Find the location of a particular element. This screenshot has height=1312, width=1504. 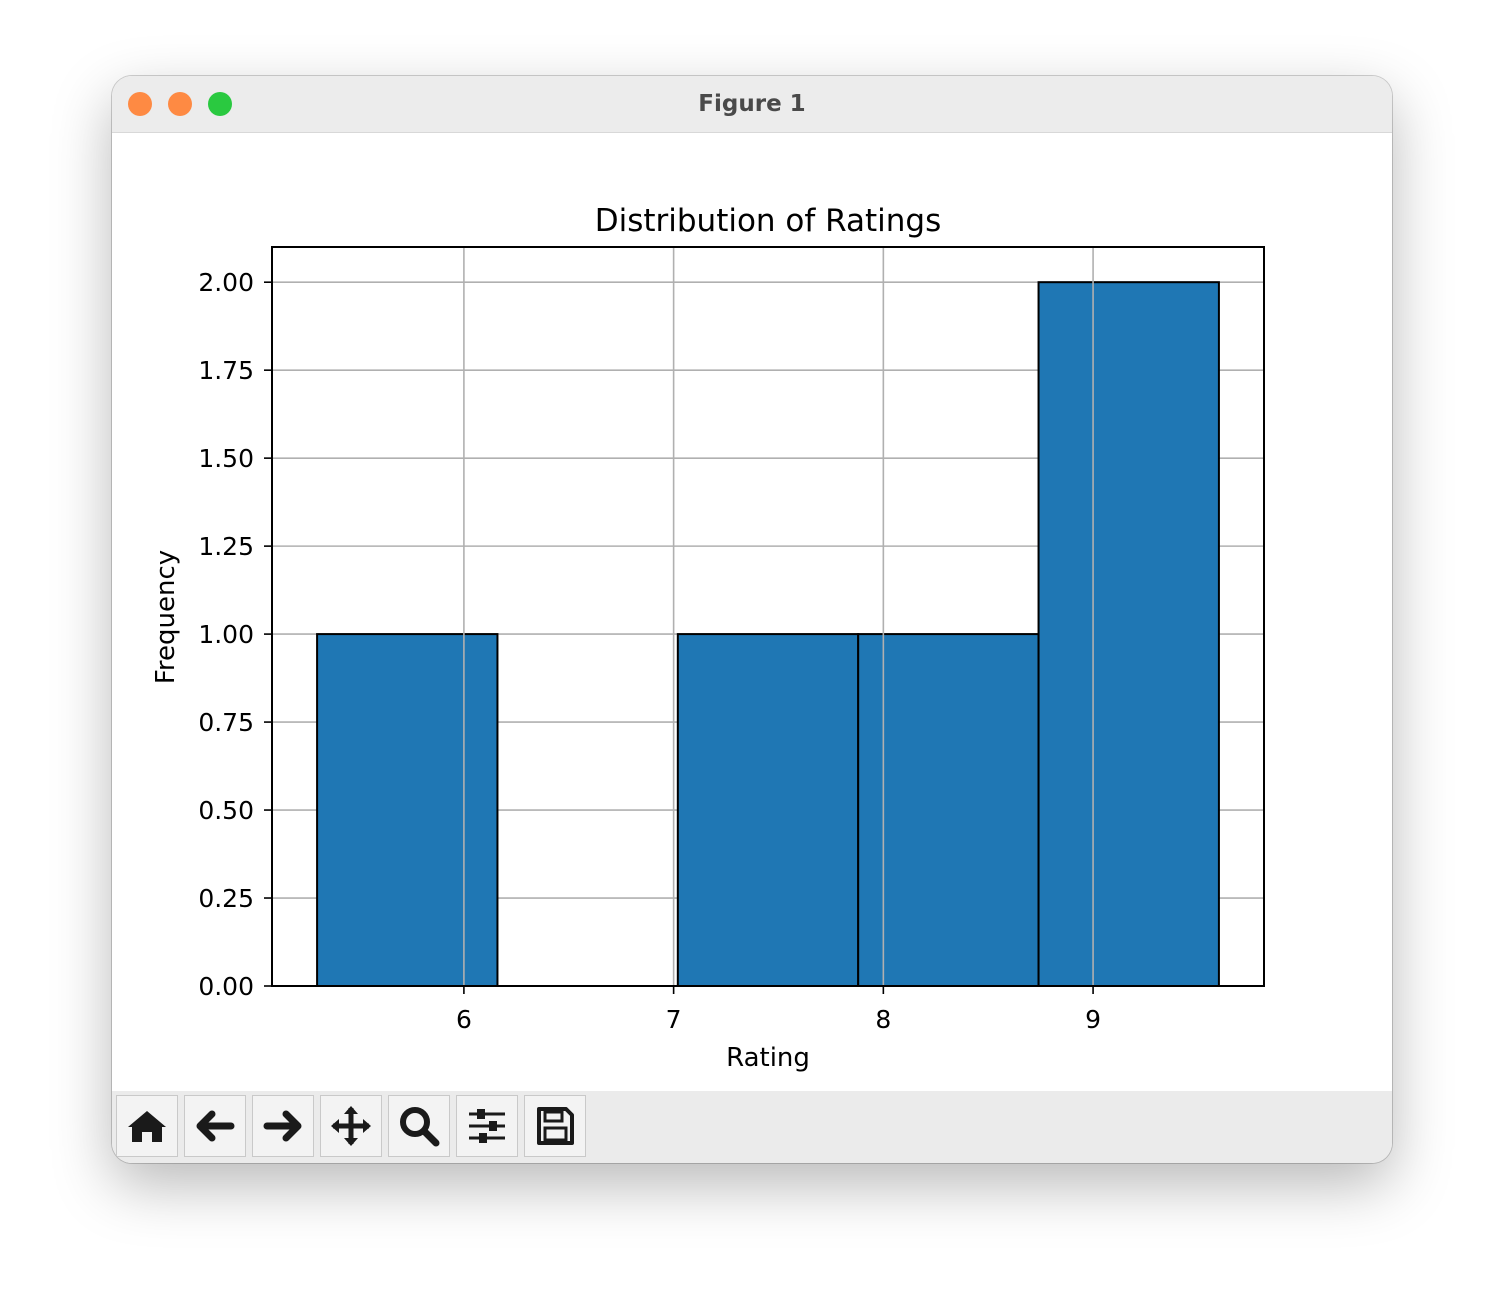

forward-button is located at coordinates (283, 1126).